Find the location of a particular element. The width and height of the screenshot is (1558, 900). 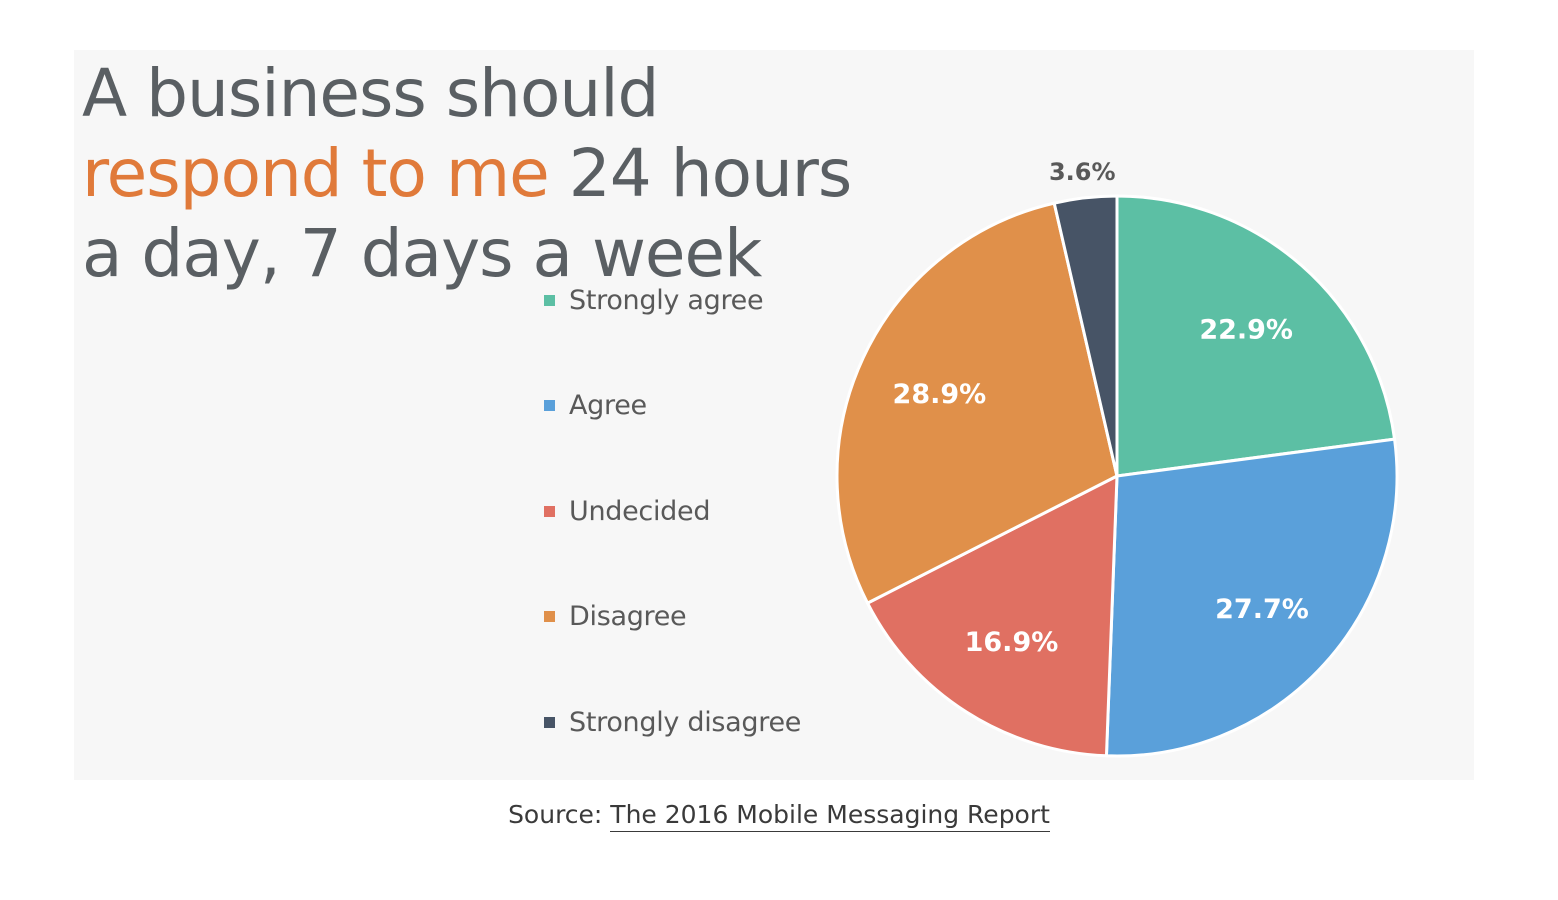

legend-swatch-disagree is located at coordinates (549, 616).